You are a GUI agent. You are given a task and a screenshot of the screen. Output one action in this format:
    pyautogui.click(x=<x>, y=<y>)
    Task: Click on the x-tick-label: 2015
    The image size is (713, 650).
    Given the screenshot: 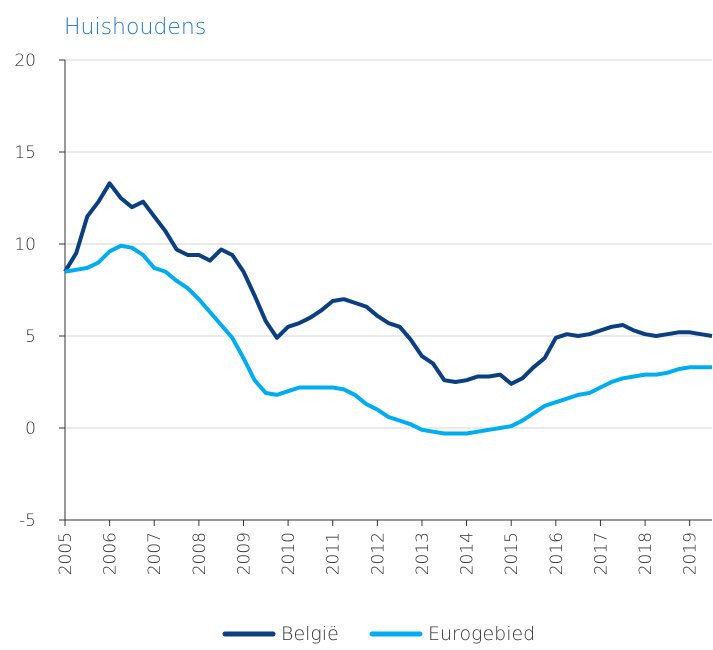 What is the action you would take?
    pyautogui.click(x=512, y=553)
    